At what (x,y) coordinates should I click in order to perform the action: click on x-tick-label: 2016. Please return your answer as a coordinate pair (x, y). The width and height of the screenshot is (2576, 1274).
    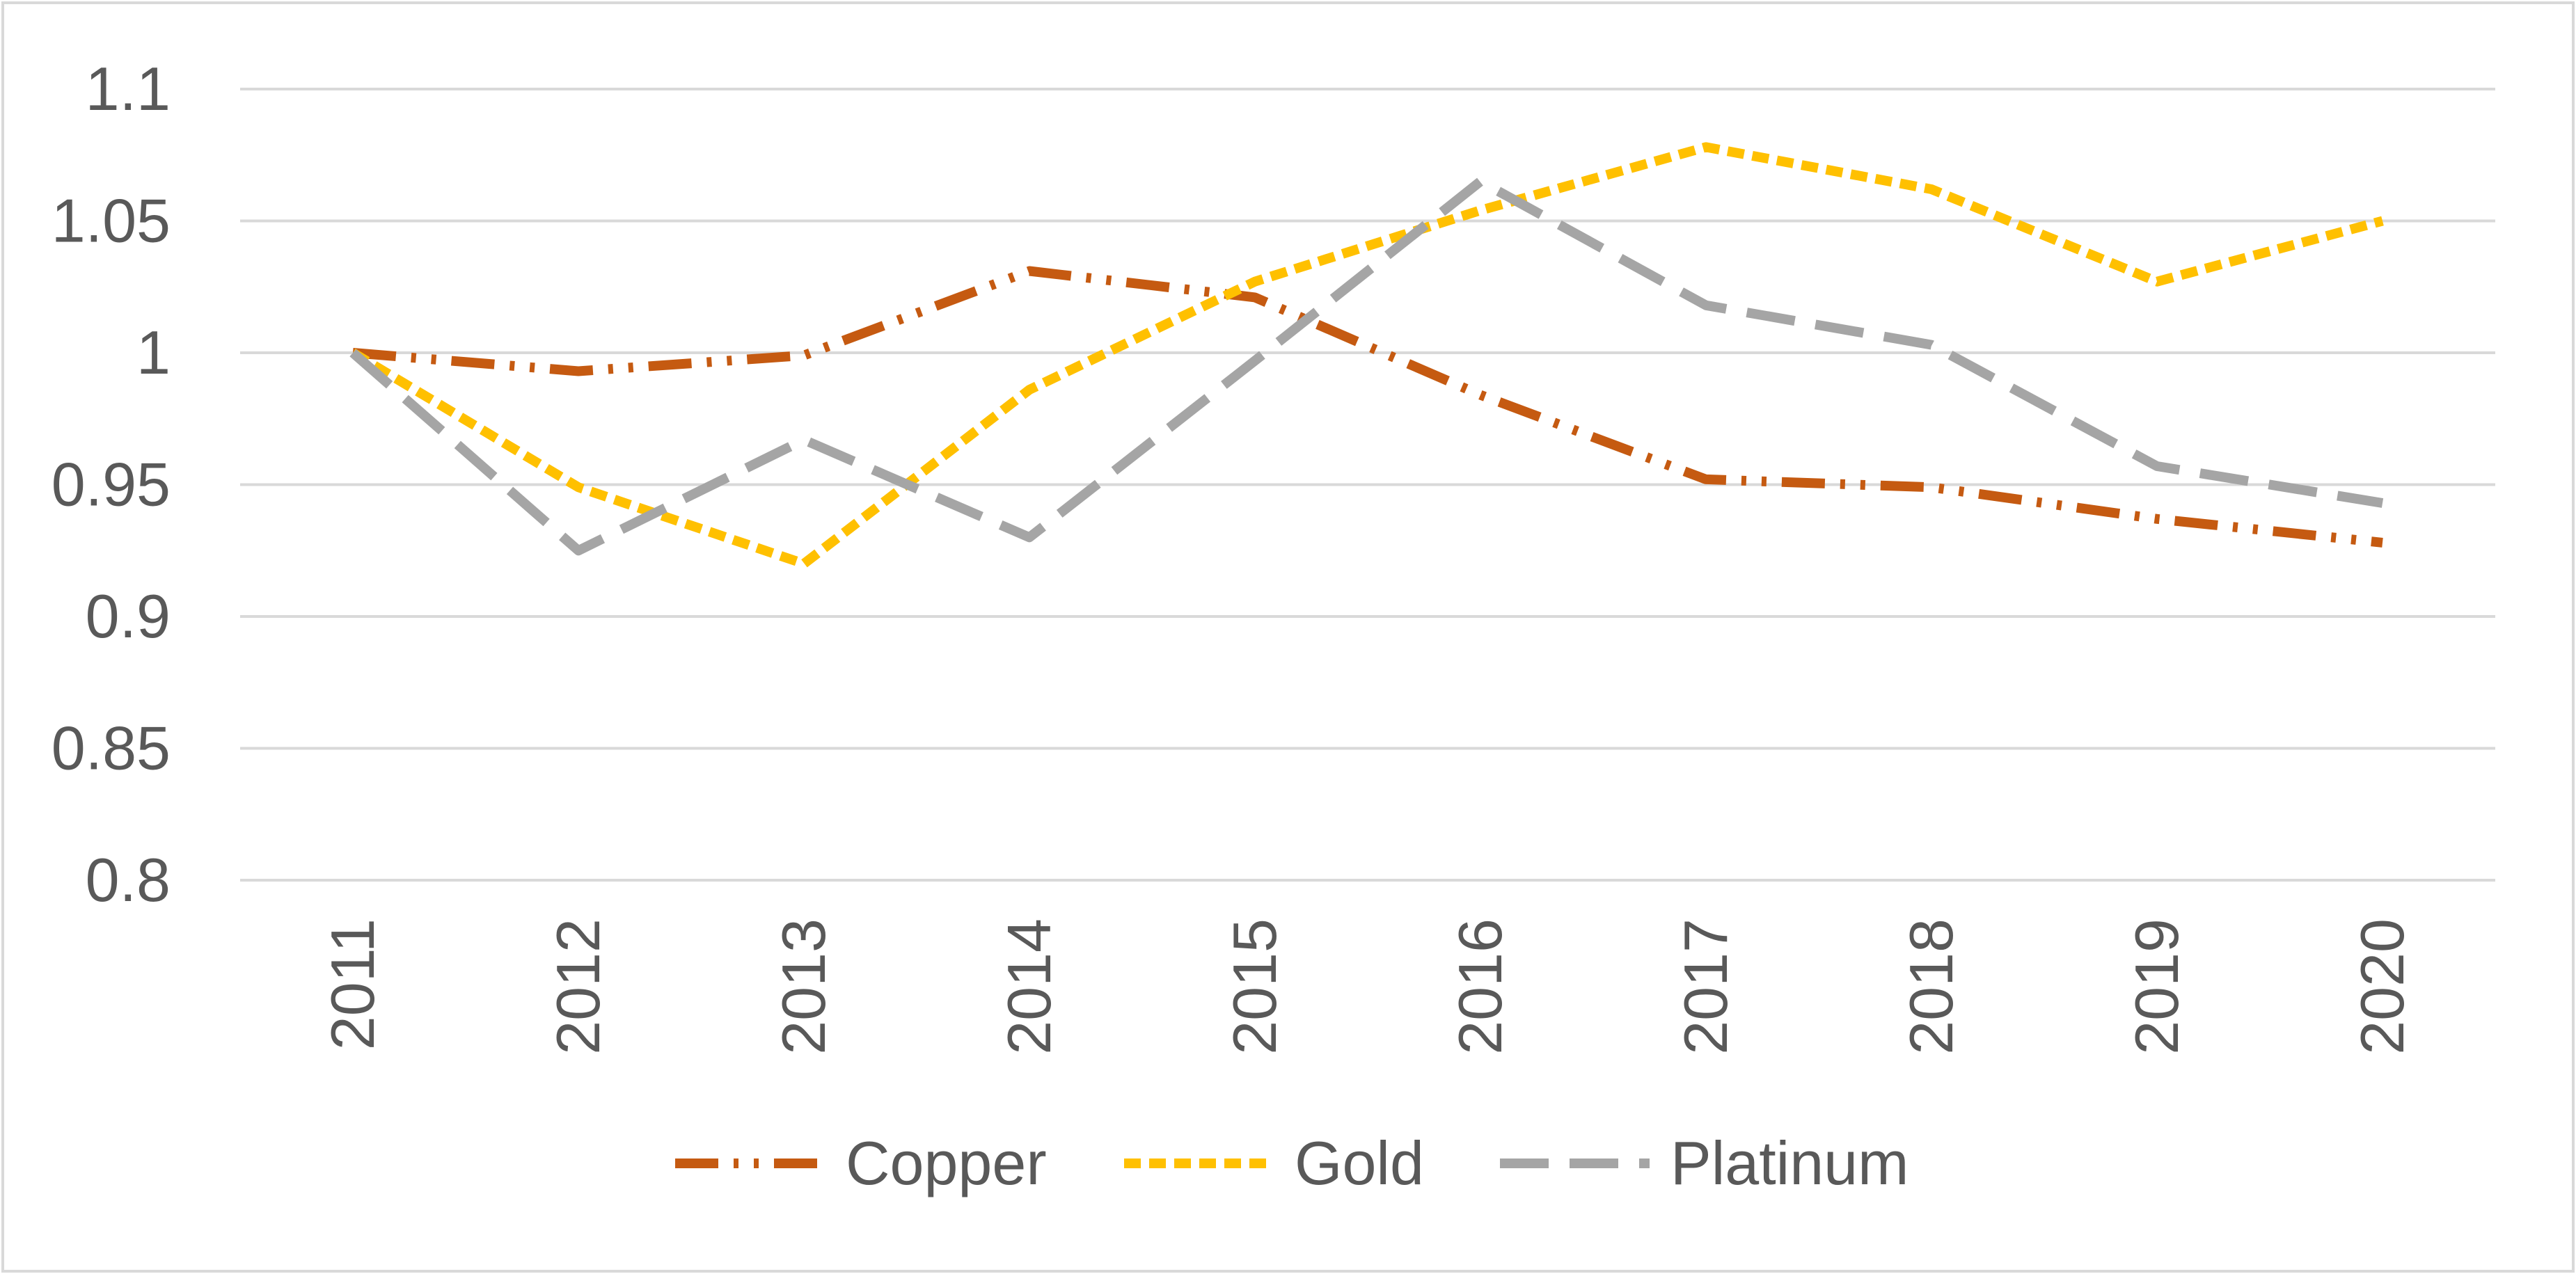
    Looking at the image, I should click on (1480, 986).